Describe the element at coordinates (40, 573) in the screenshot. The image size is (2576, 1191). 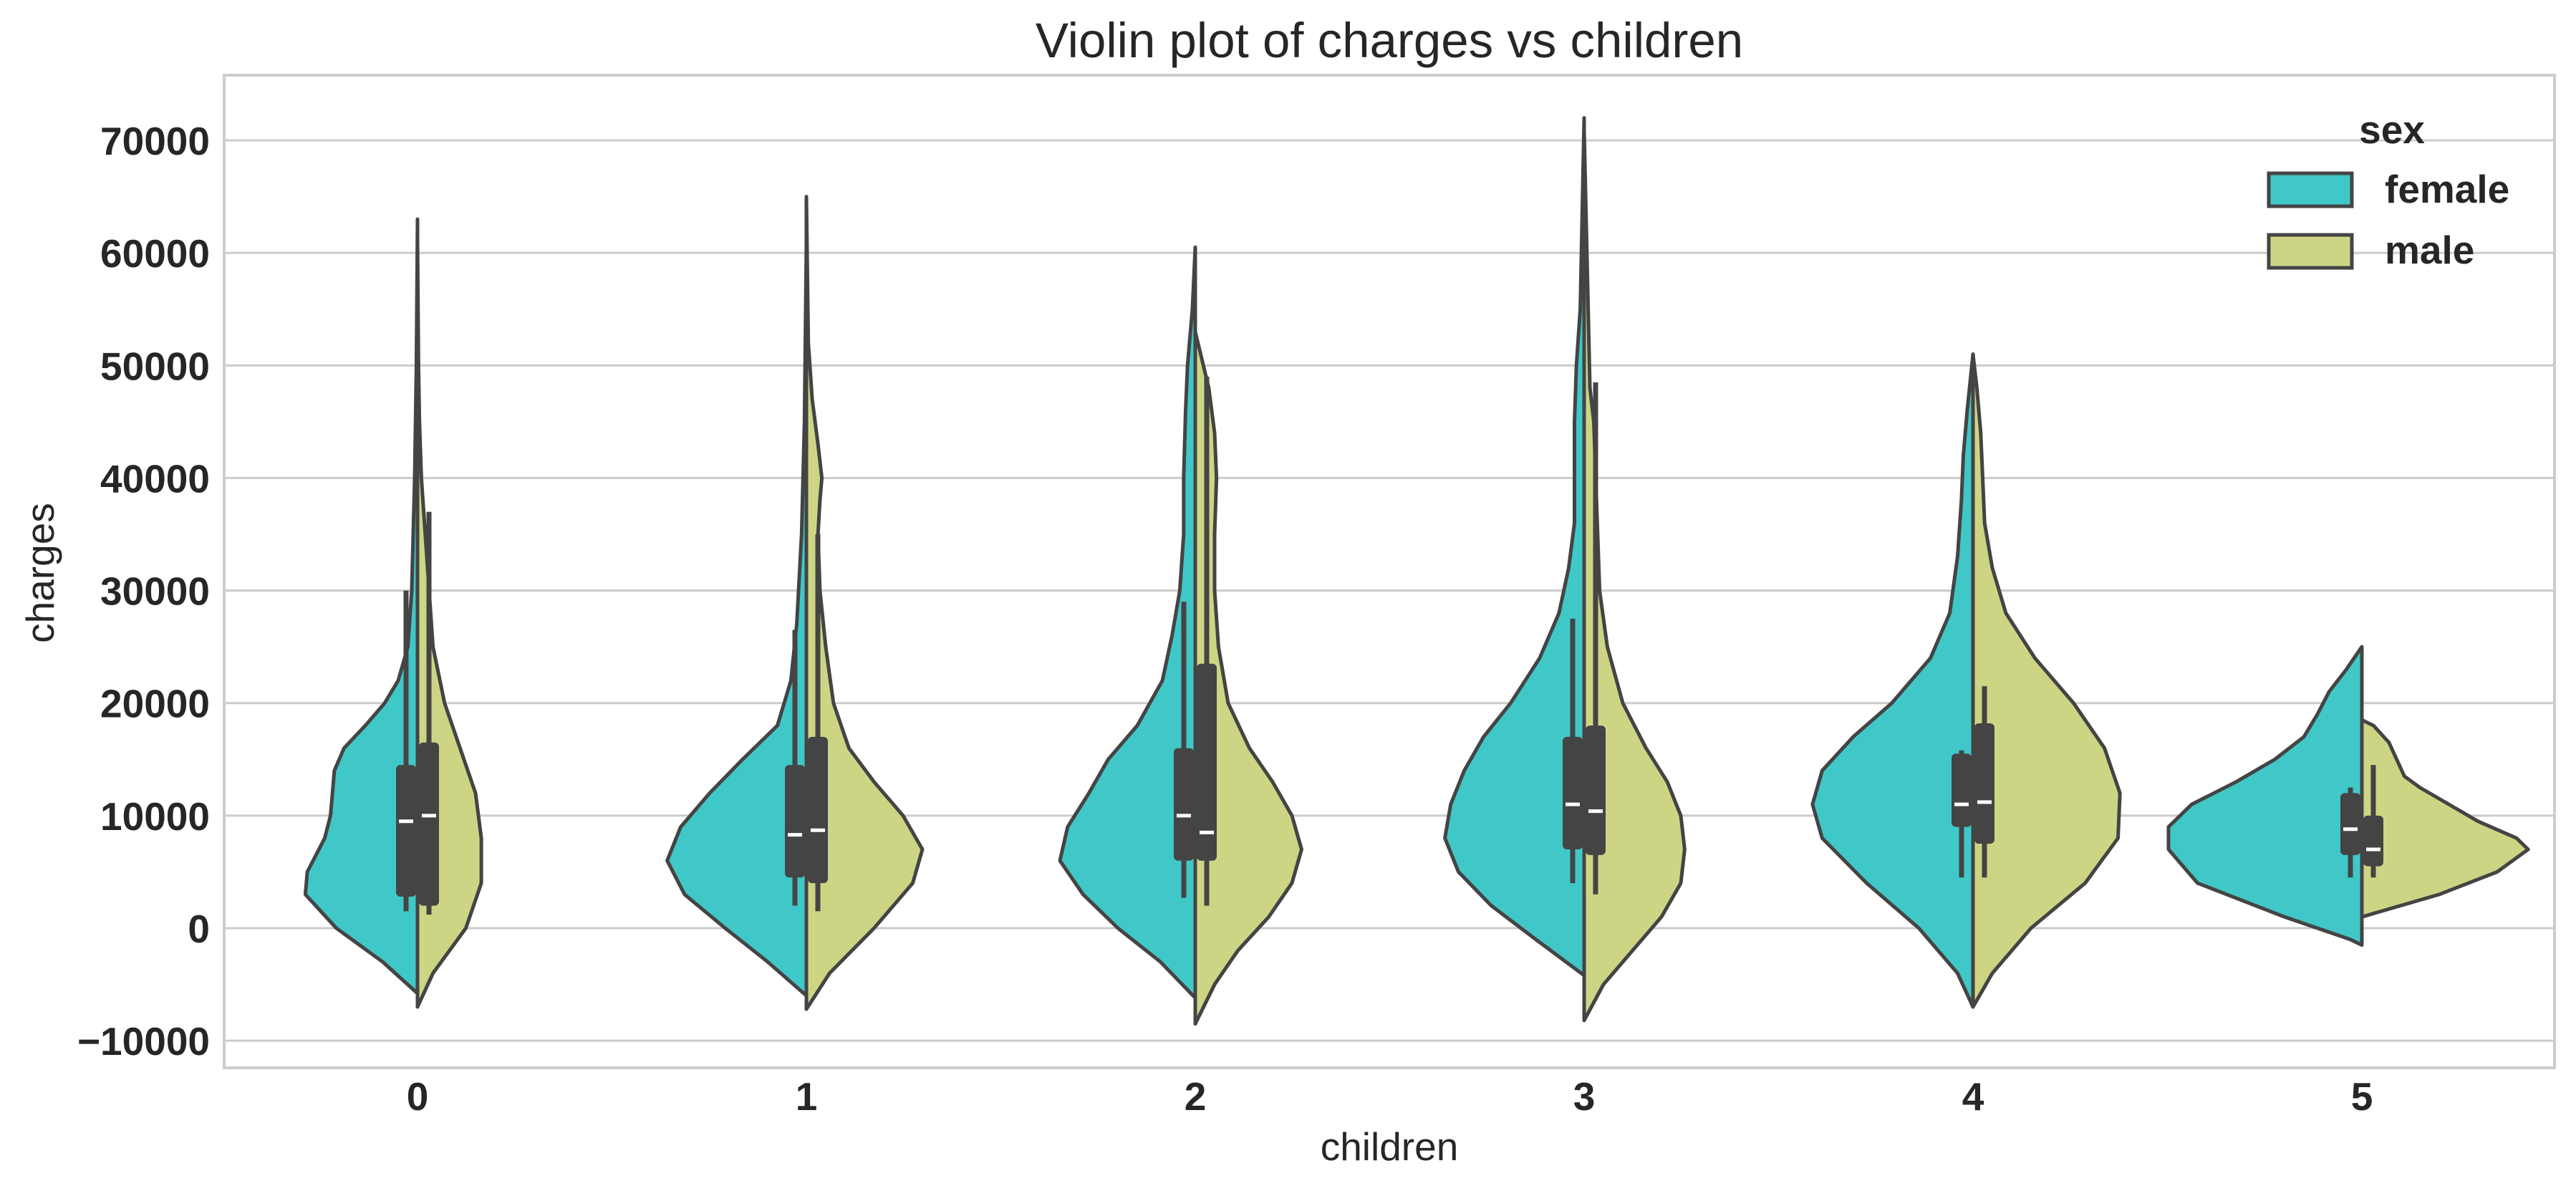
I see `y-axis-label: charges` at that location.